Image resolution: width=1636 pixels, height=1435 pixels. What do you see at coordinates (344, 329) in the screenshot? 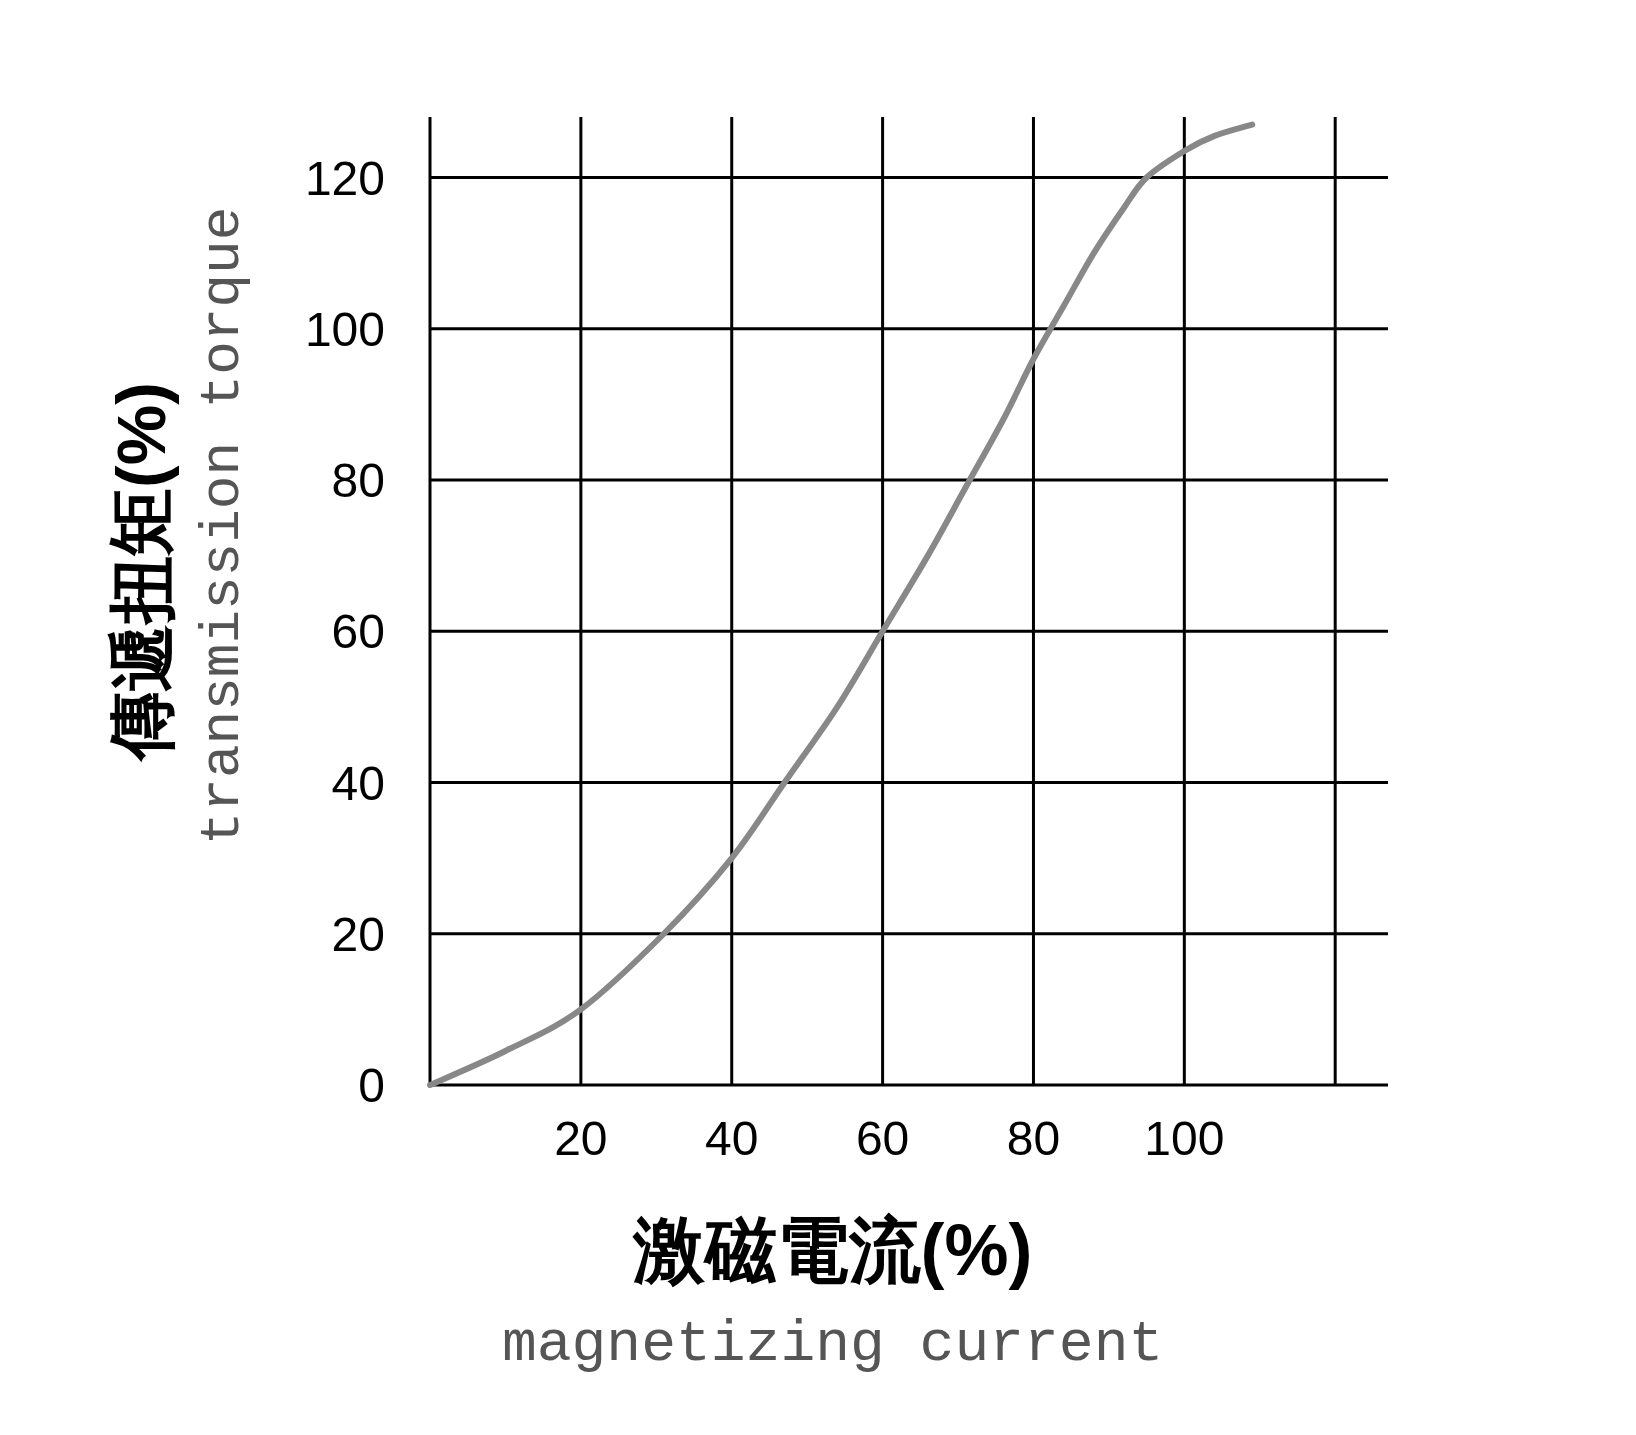
I see `ytick: 100` at bounding box center [344, 329].